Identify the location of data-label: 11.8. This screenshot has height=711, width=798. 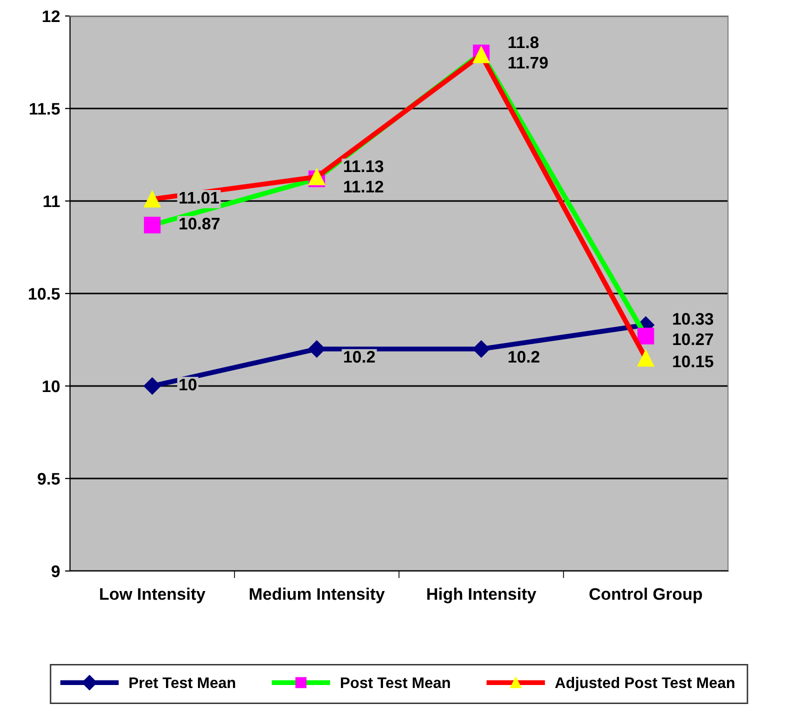
(523, 42).